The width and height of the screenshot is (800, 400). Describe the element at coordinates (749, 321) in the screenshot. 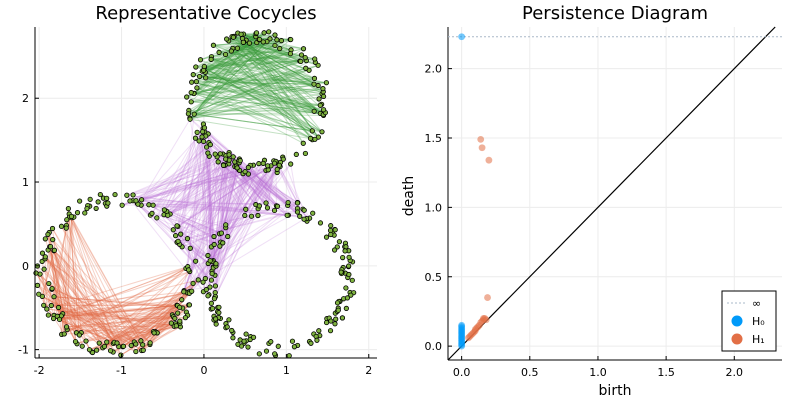

I see `legend: ∞ H₀ H₁` at that location.